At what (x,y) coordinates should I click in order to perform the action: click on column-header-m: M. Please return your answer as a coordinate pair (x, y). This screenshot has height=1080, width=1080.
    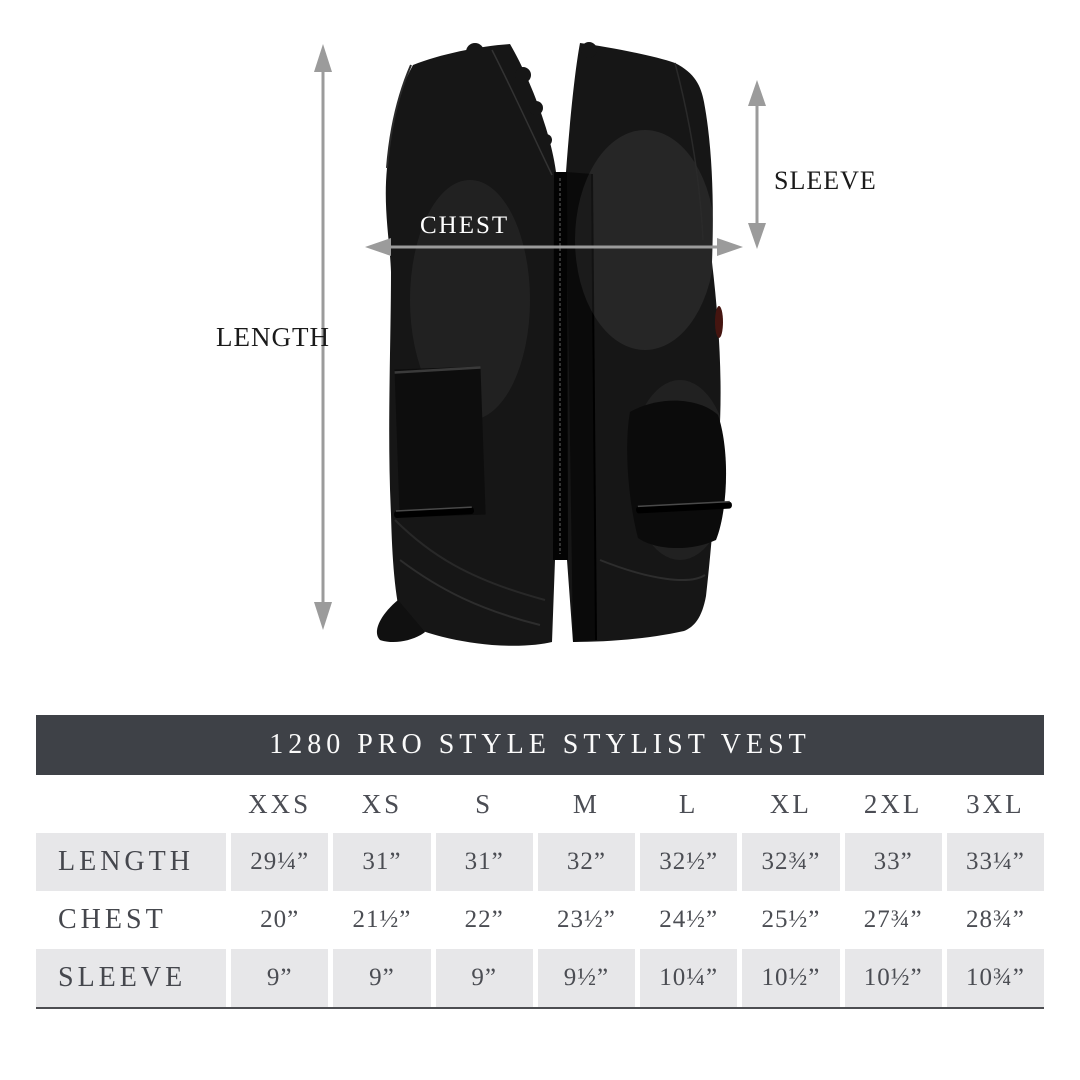
    Looking at the image, I should click on (586, 803).